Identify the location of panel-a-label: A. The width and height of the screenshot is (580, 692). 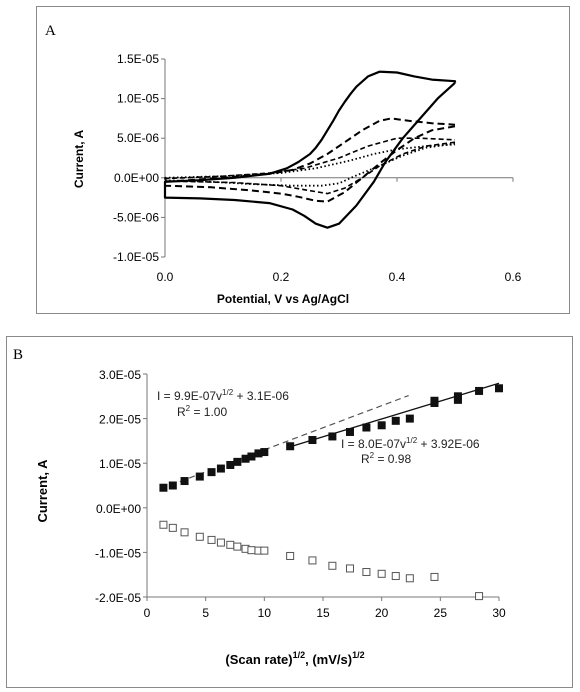
(50, 31).